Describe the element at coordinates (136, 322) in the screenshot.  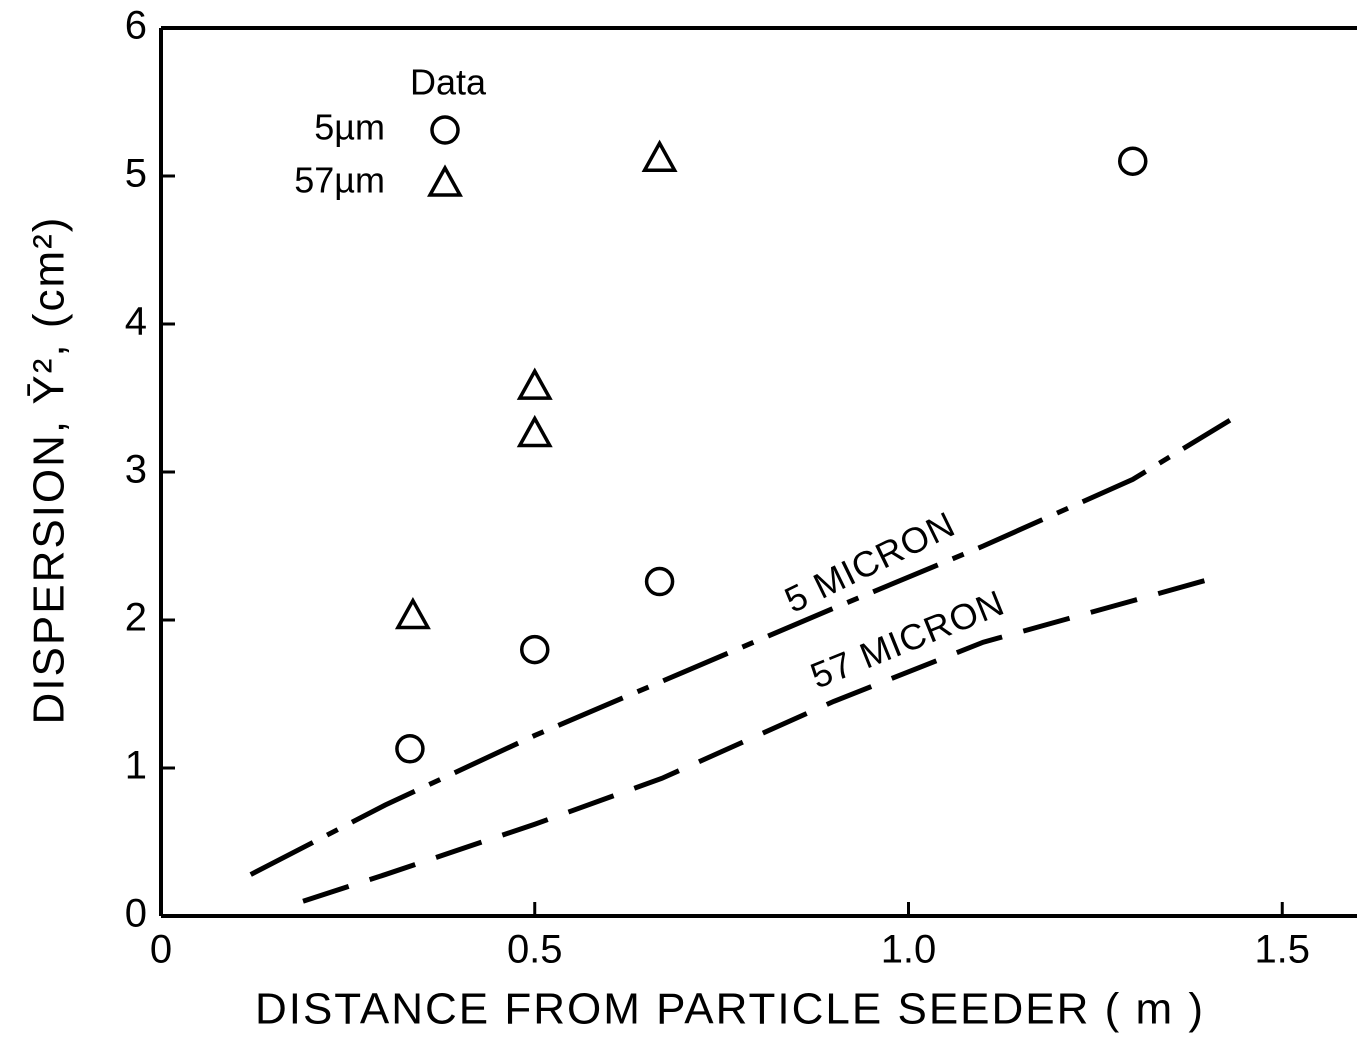
I see `y-tick-label: 4` at that location.